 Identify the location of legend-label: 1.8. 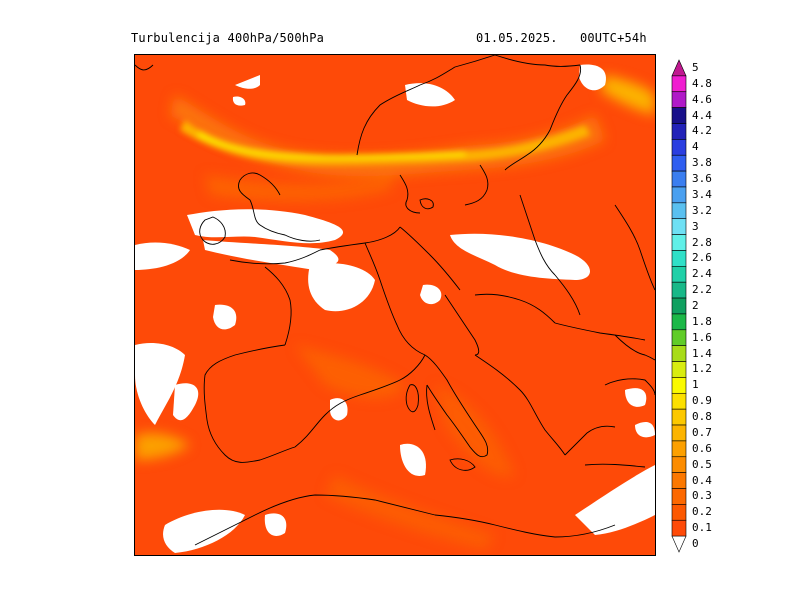
(702, 321).